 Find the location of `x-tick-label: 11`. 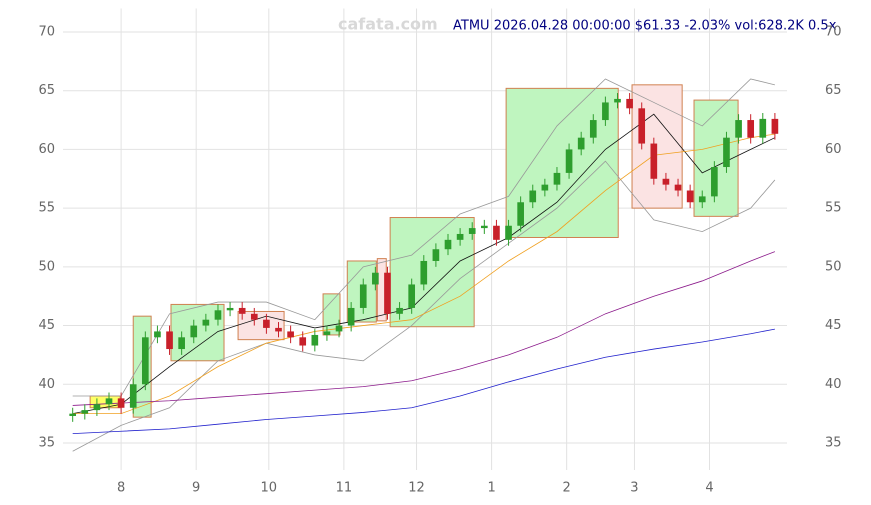

x-tick-label: 11 is located at coordinates (344, 488).